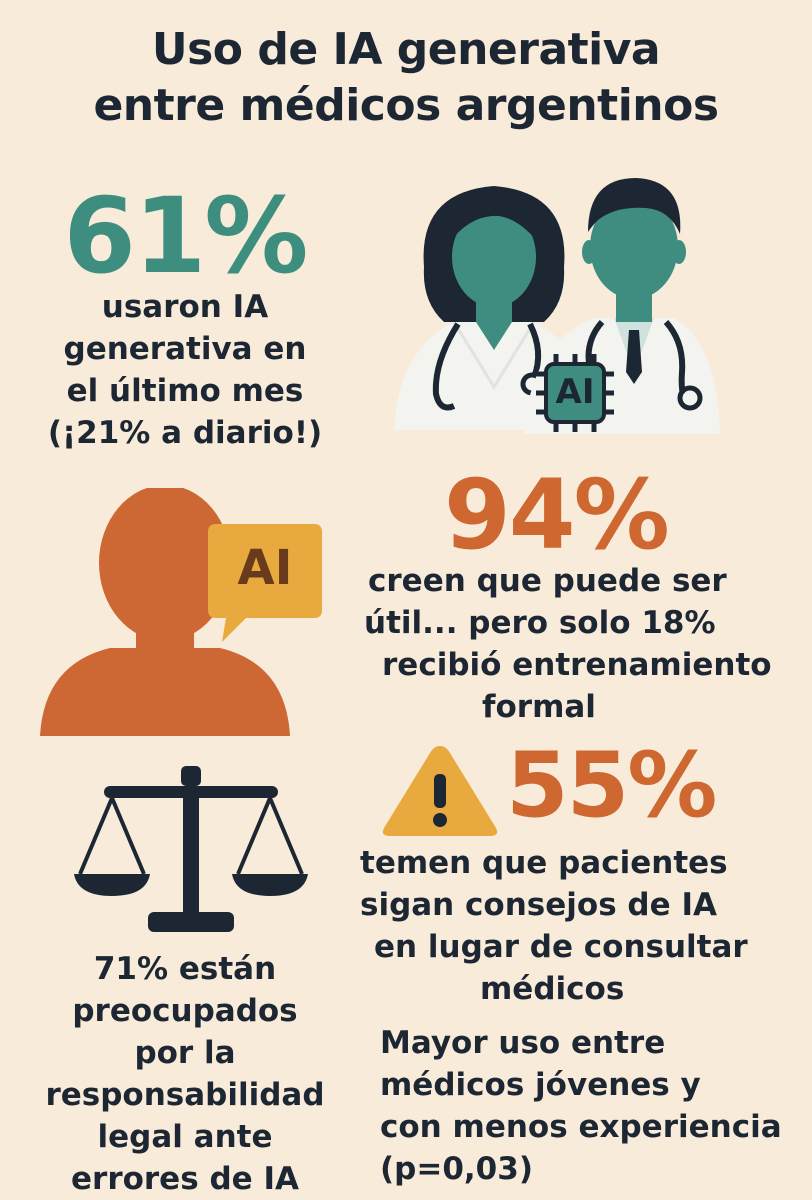  I want to click on title-line-2: entre médicos argentinos, so click(406, 105).